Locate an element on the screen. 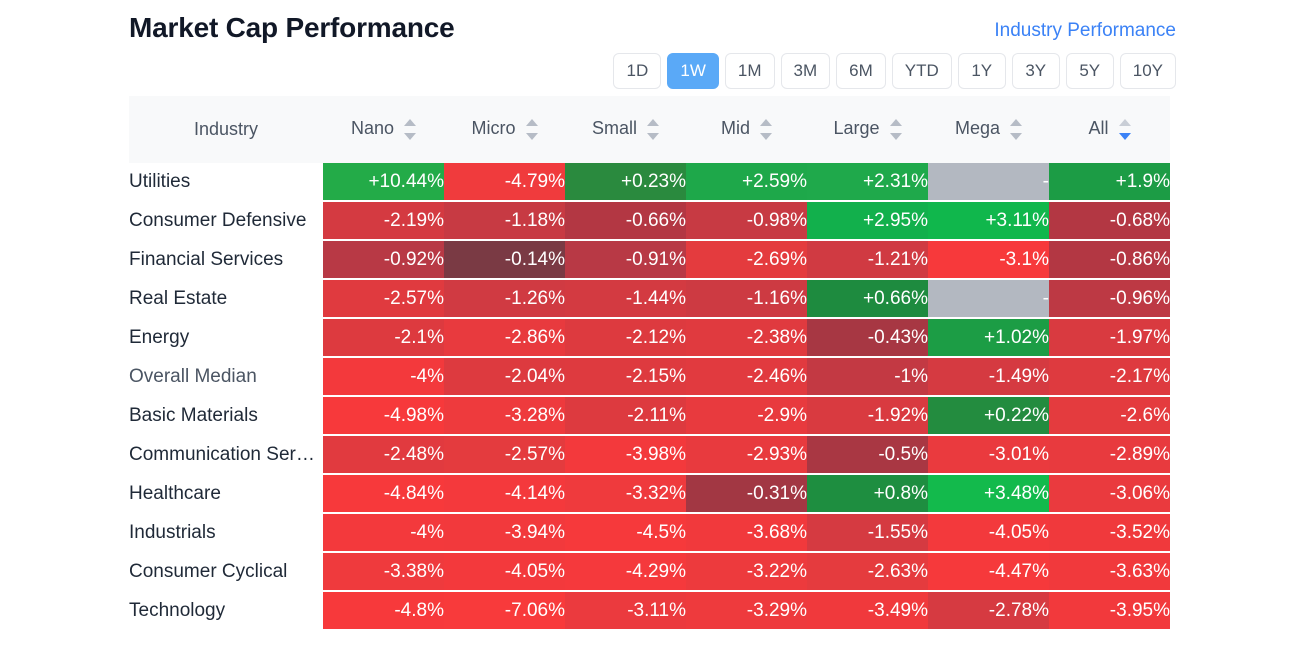  column-header-large: Large is located at coordinates (867, 129).